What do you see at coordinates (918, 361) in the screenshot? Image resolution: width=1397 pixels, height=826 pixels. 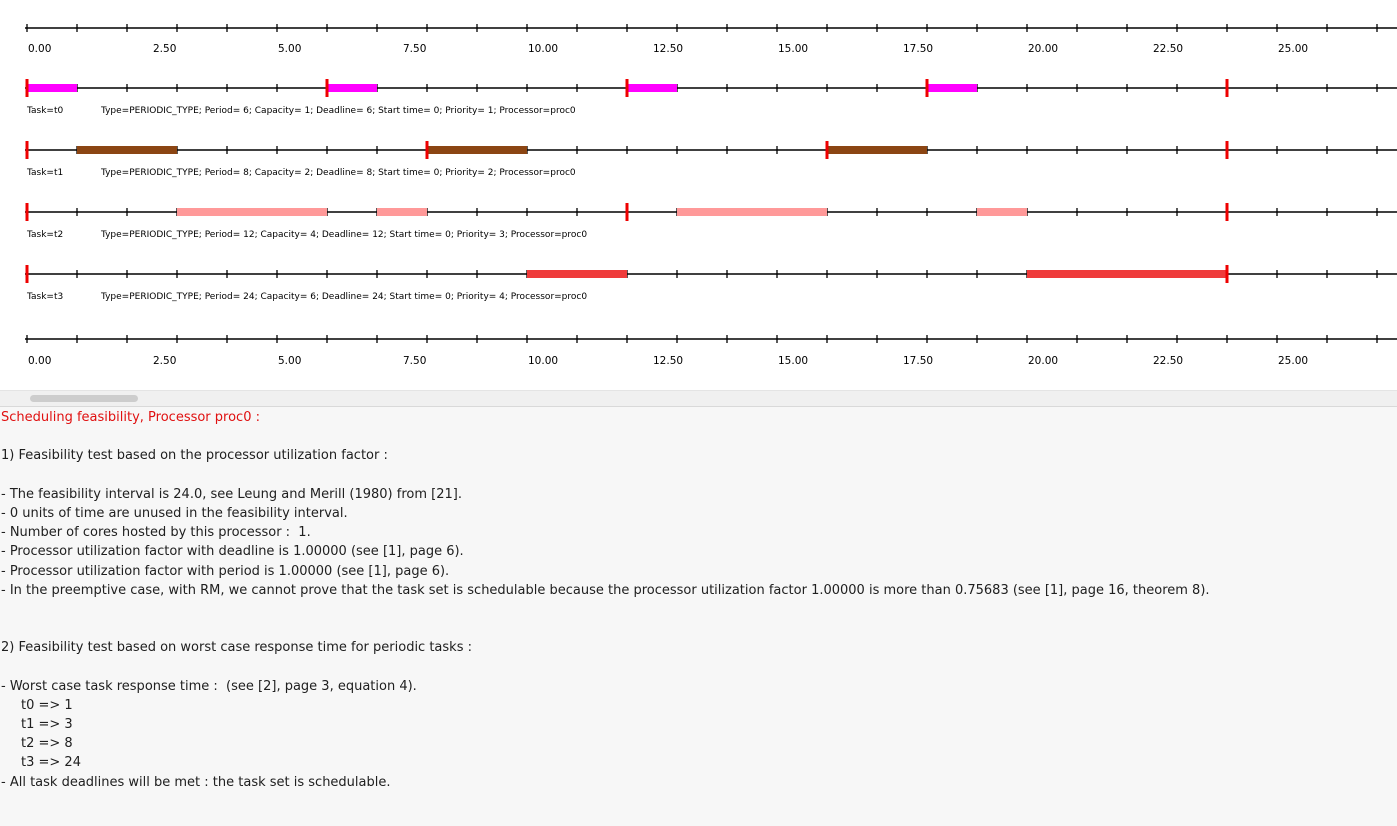 I see `bottom-axis-tick-label: 17.50` at bounding box center [918, 361].